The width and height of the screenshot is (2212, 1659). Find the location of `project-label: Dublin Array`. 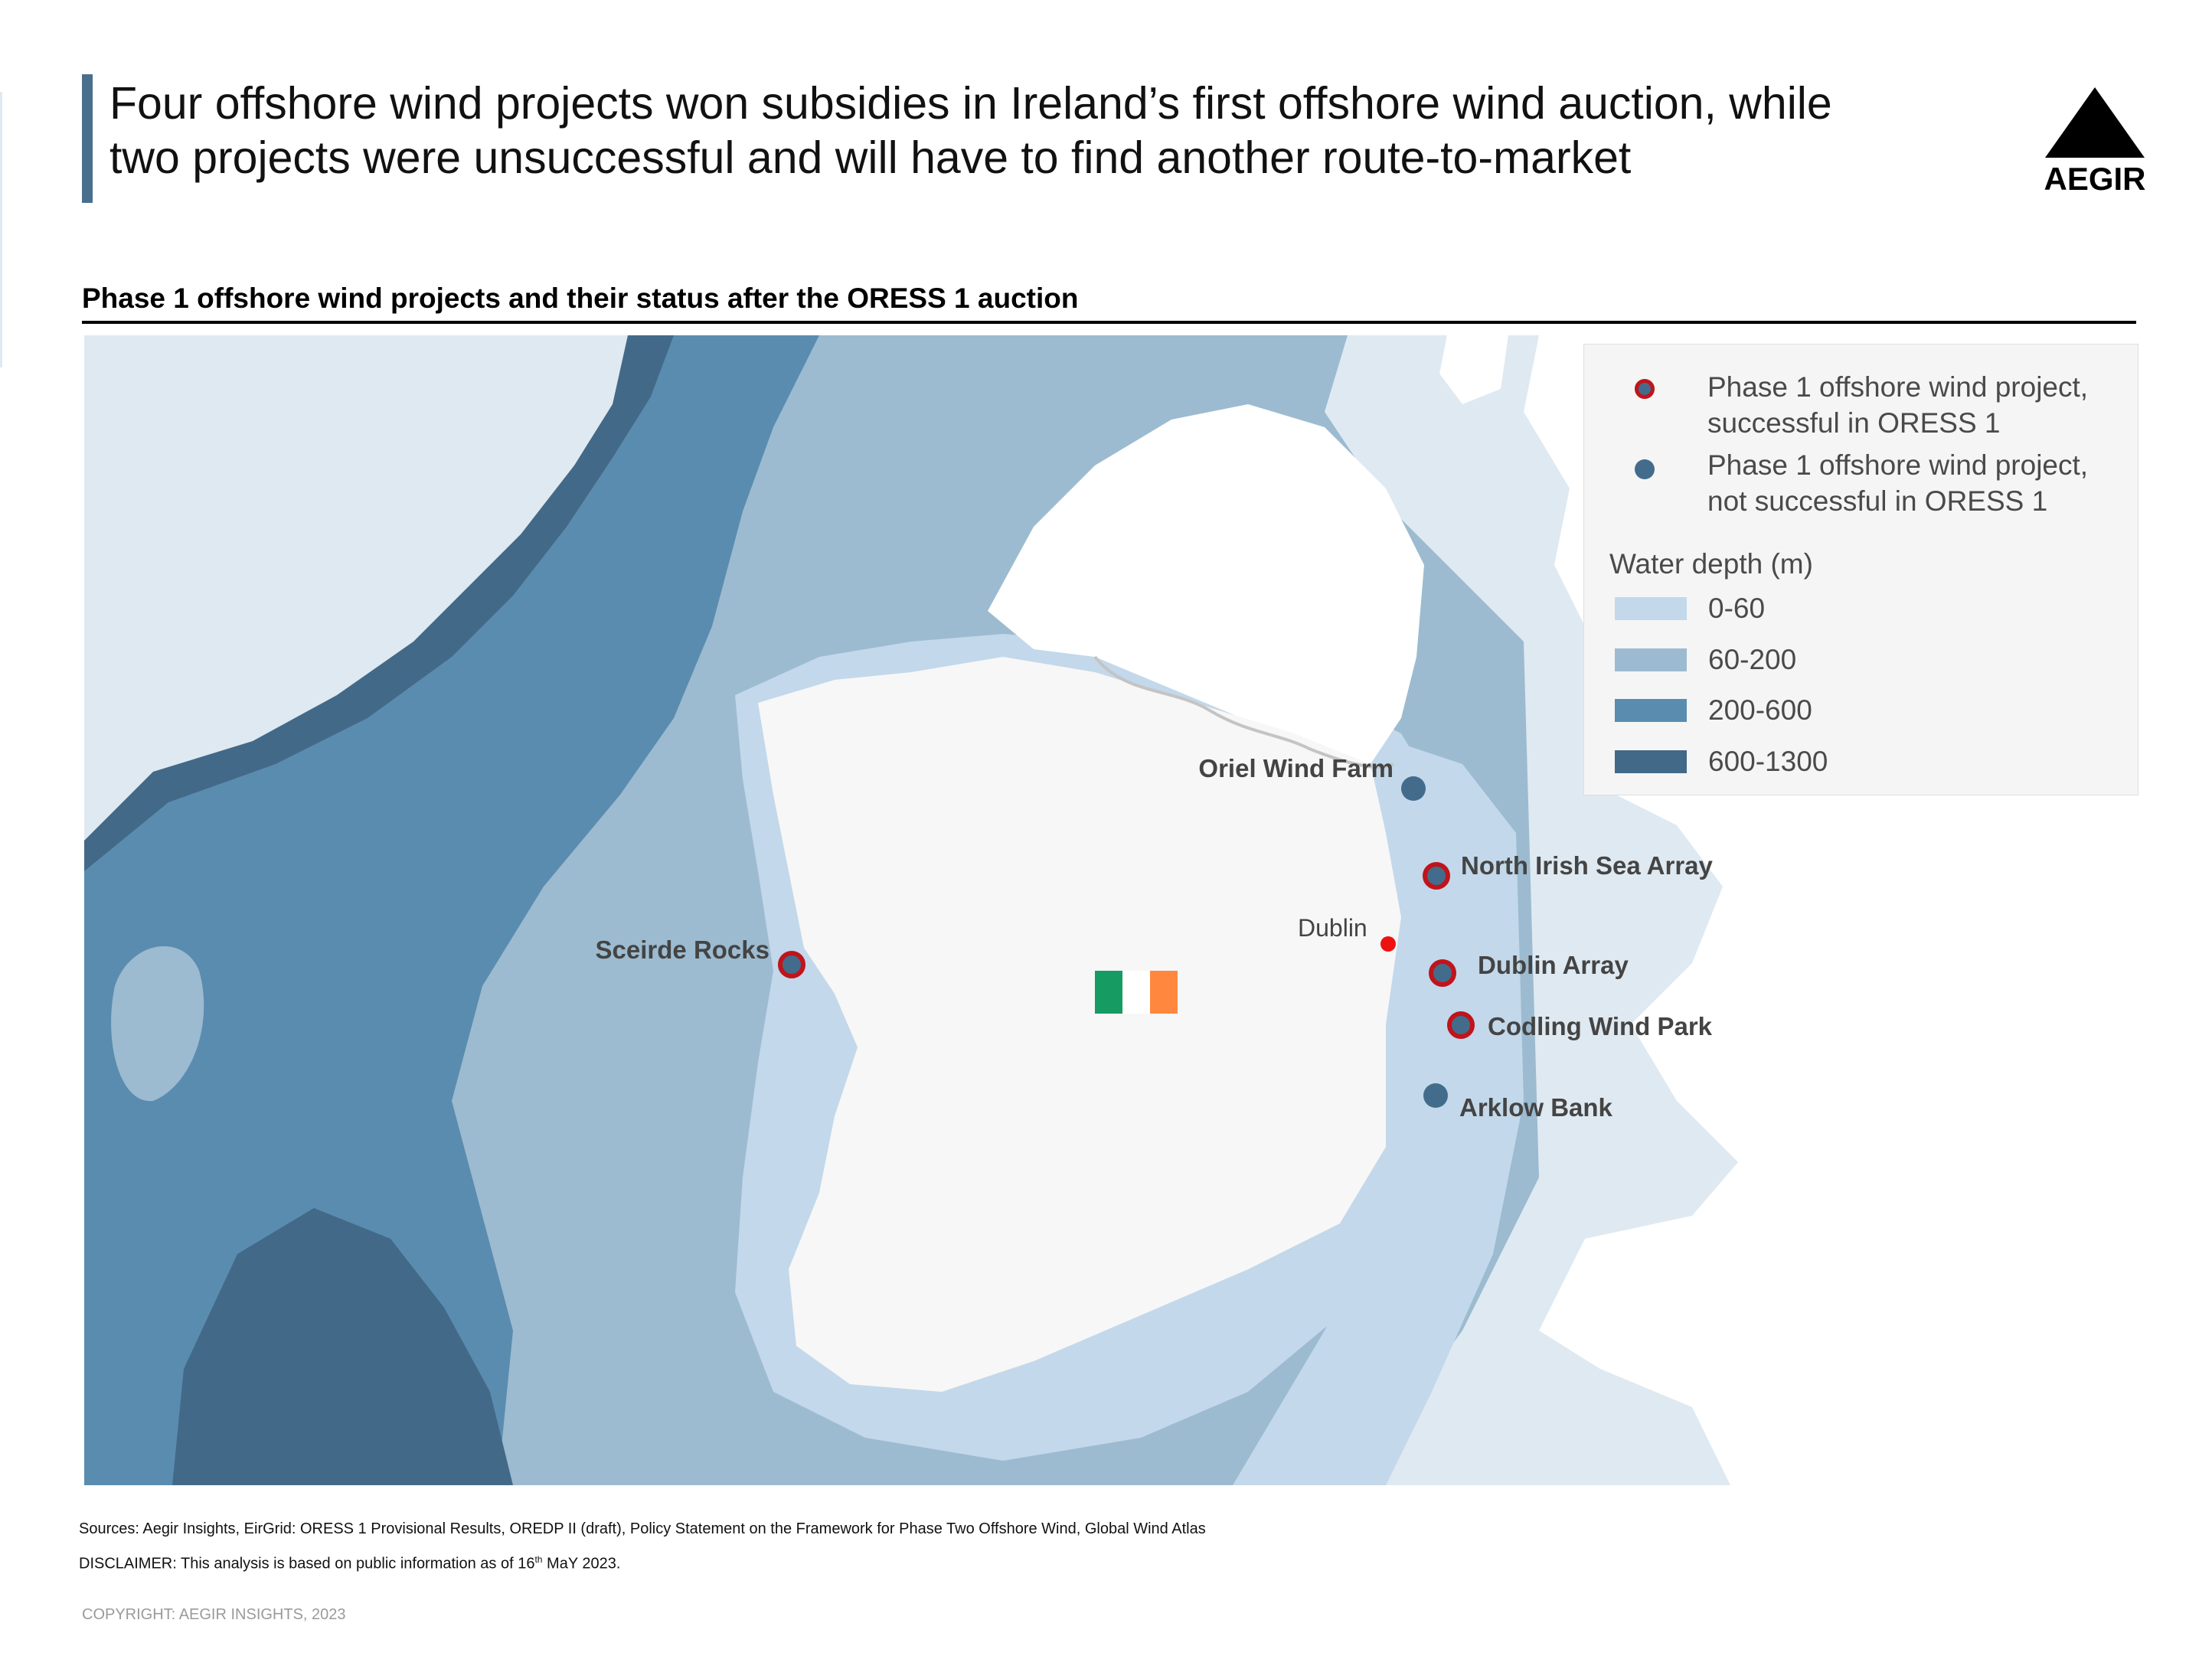

project-label: Dublin Array is located at coordinates (1553, 965).